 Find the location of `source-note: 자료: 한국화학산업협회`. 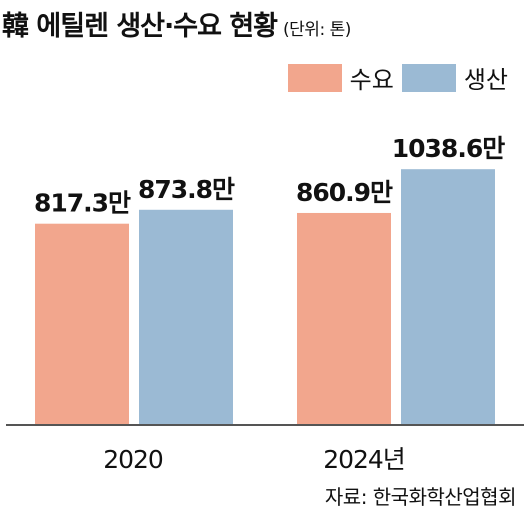

source-note: 자료: 한국화학산업협회 is located at coordinates (420, 497).